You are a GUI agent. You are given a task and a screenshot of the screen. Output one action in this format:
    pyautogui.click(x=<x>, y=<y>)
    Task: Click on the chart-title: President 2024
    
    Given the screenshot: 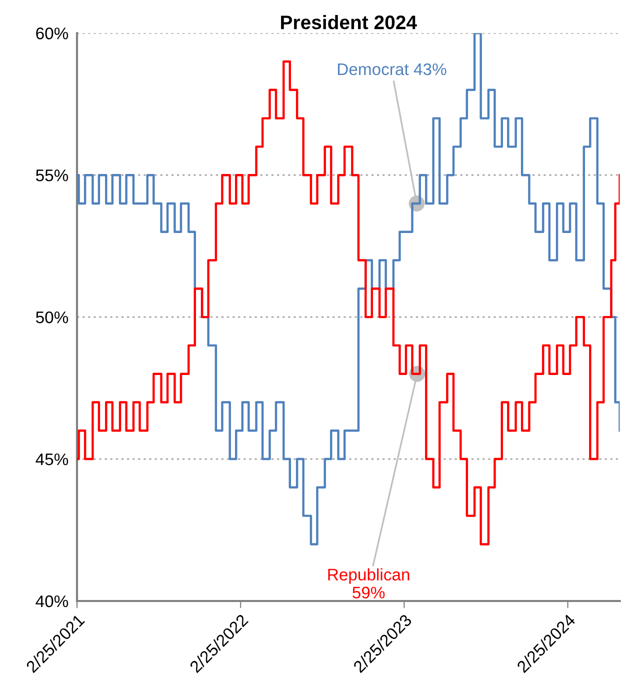 What is the action you would take?
    pyautogui.click(x=349, y=22)
    